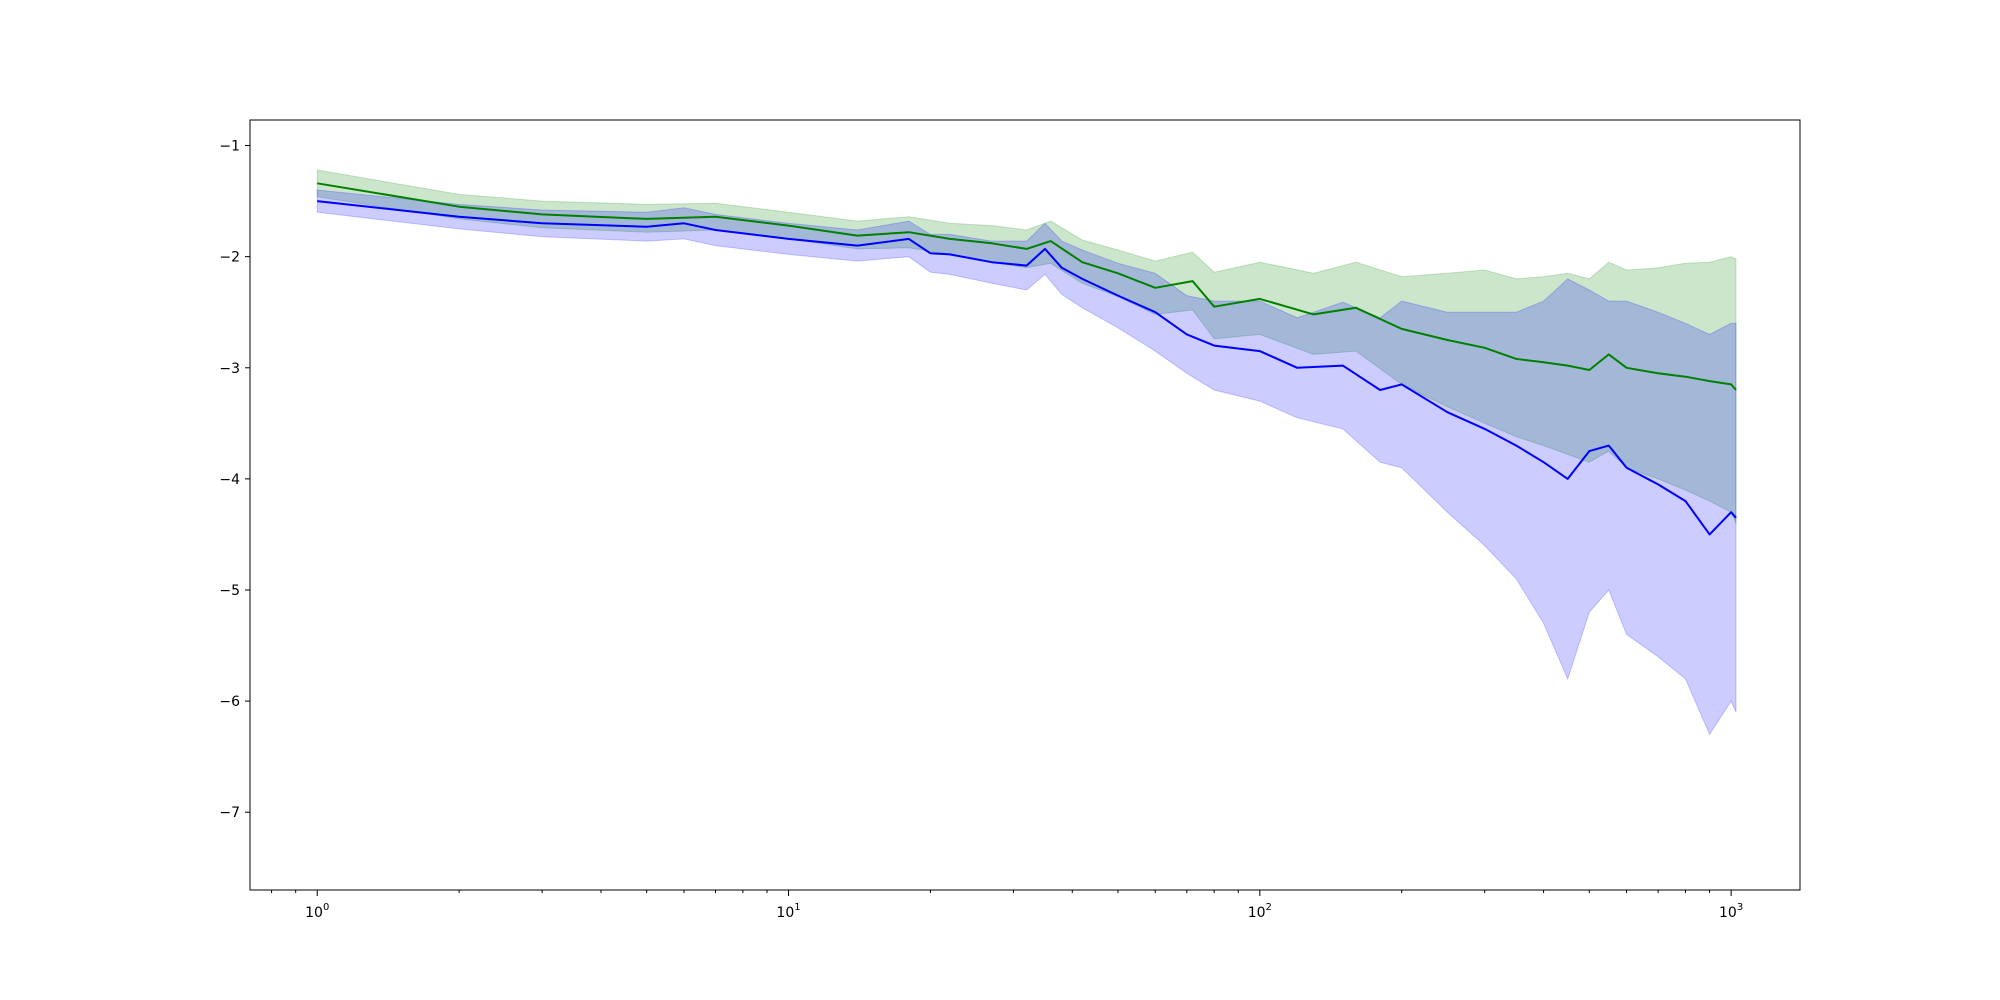 This screenshot has width=2000, height=1000. I want to click on x-tick-label: 10², so click(1260, 911).